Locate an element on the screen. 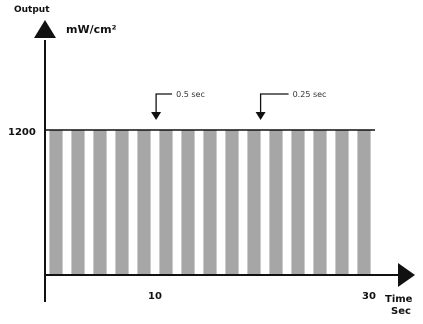 Image resolution: width=423 pixels, height=324 pixels. x-axis is located at coordinates (229, 275).